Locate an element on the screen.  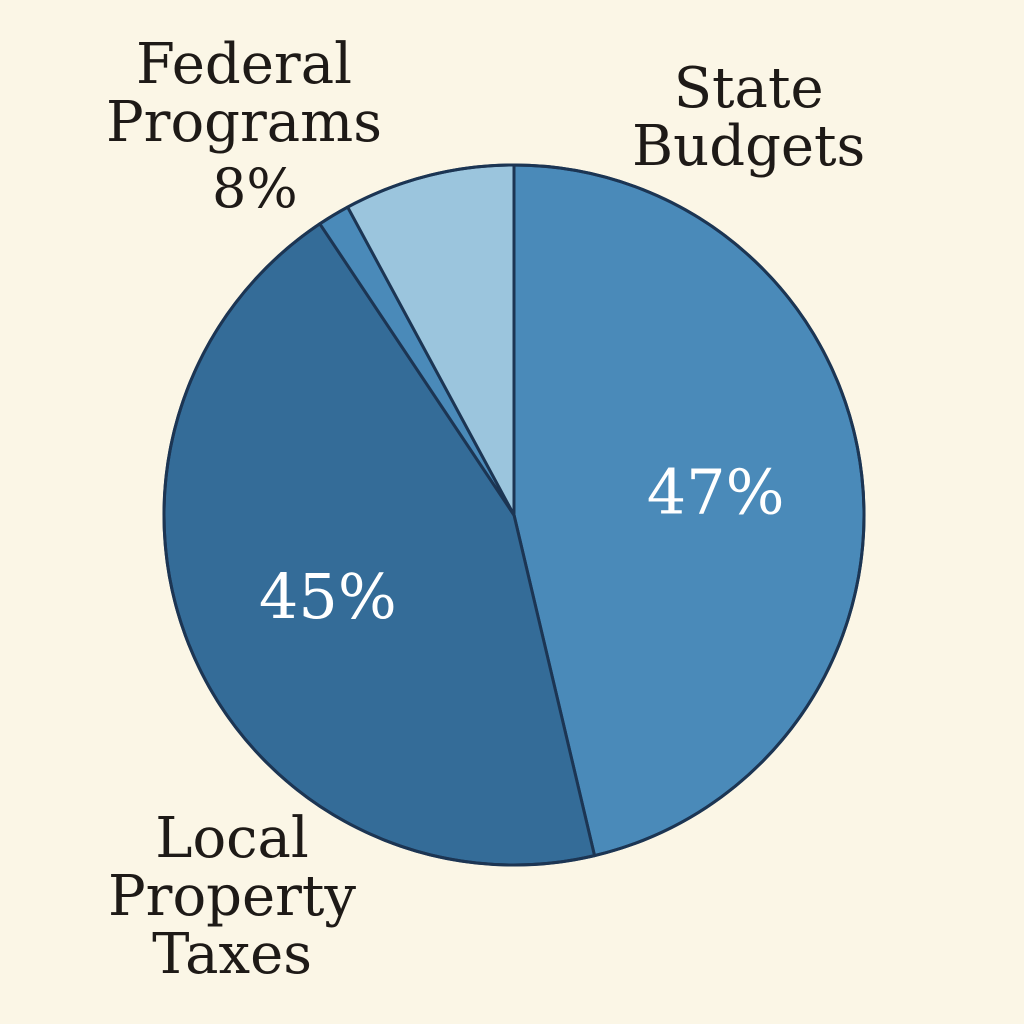
label-federal-percent: 8% is located at coordinates (255, 188).